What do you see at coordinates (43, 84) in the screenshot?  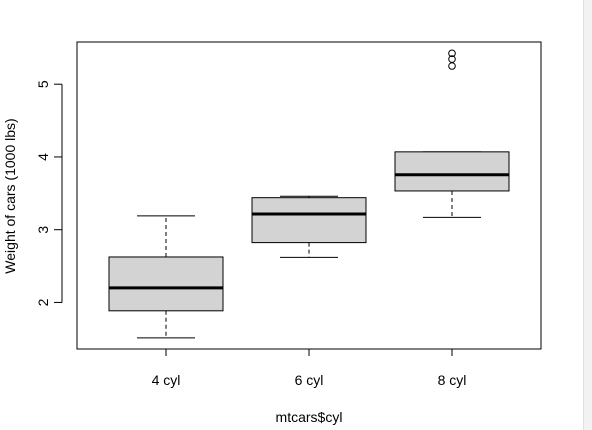 I see `y-tick-label: 5` at bounding box center [43, 84].